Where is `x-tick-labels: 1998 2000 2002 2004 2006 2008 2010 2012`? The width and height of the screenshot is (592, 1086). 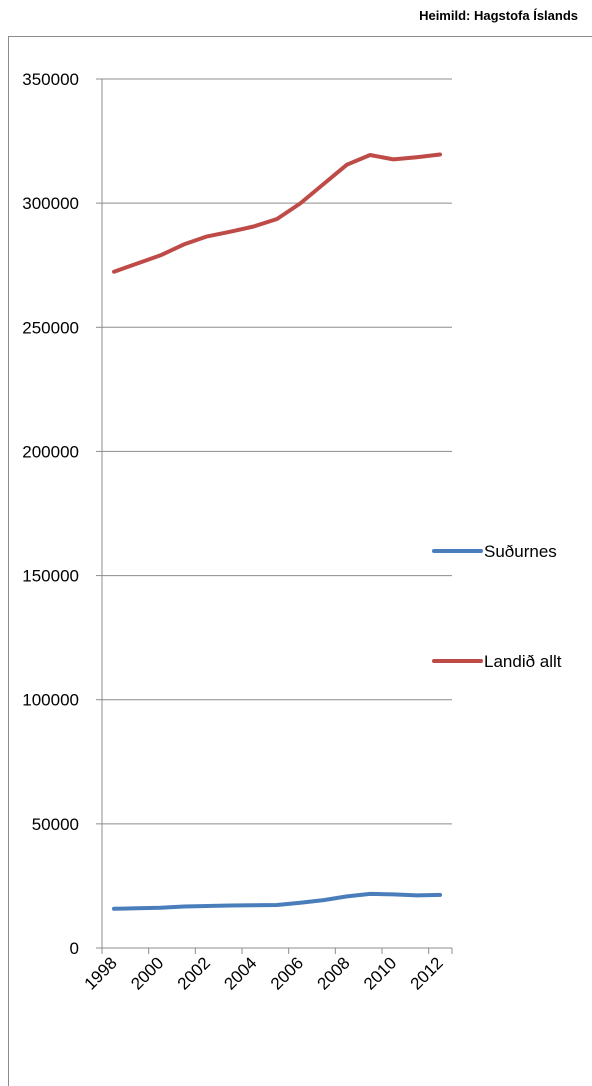
x-tick-labels: 1998 2000 2002 2004 2006 2008 2010 2012 is located at coordinates (264, 973).